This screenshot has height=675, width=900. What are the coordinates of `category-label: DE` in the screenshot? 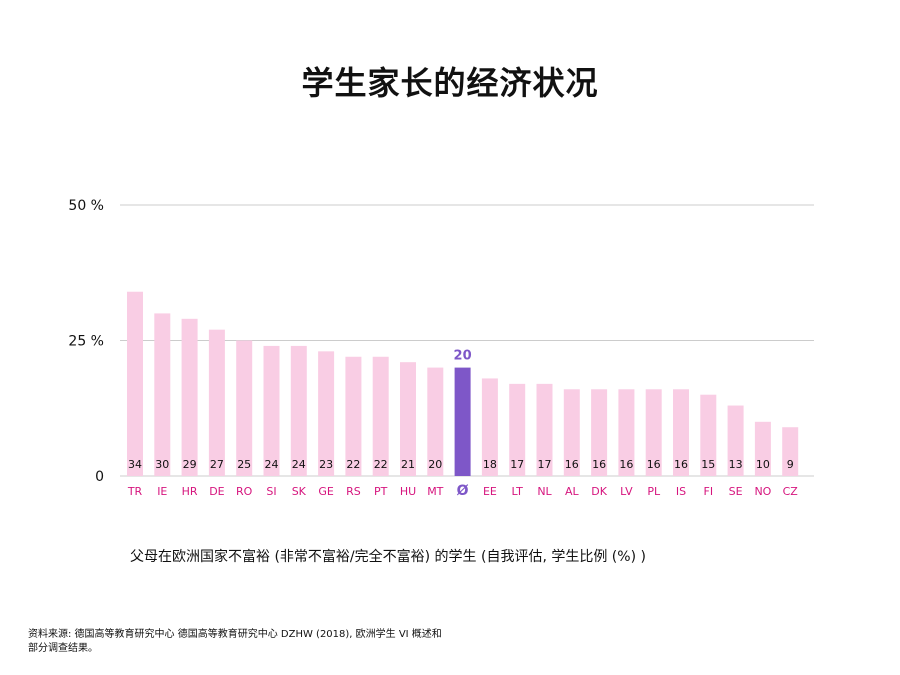 It's located at (216, 491).